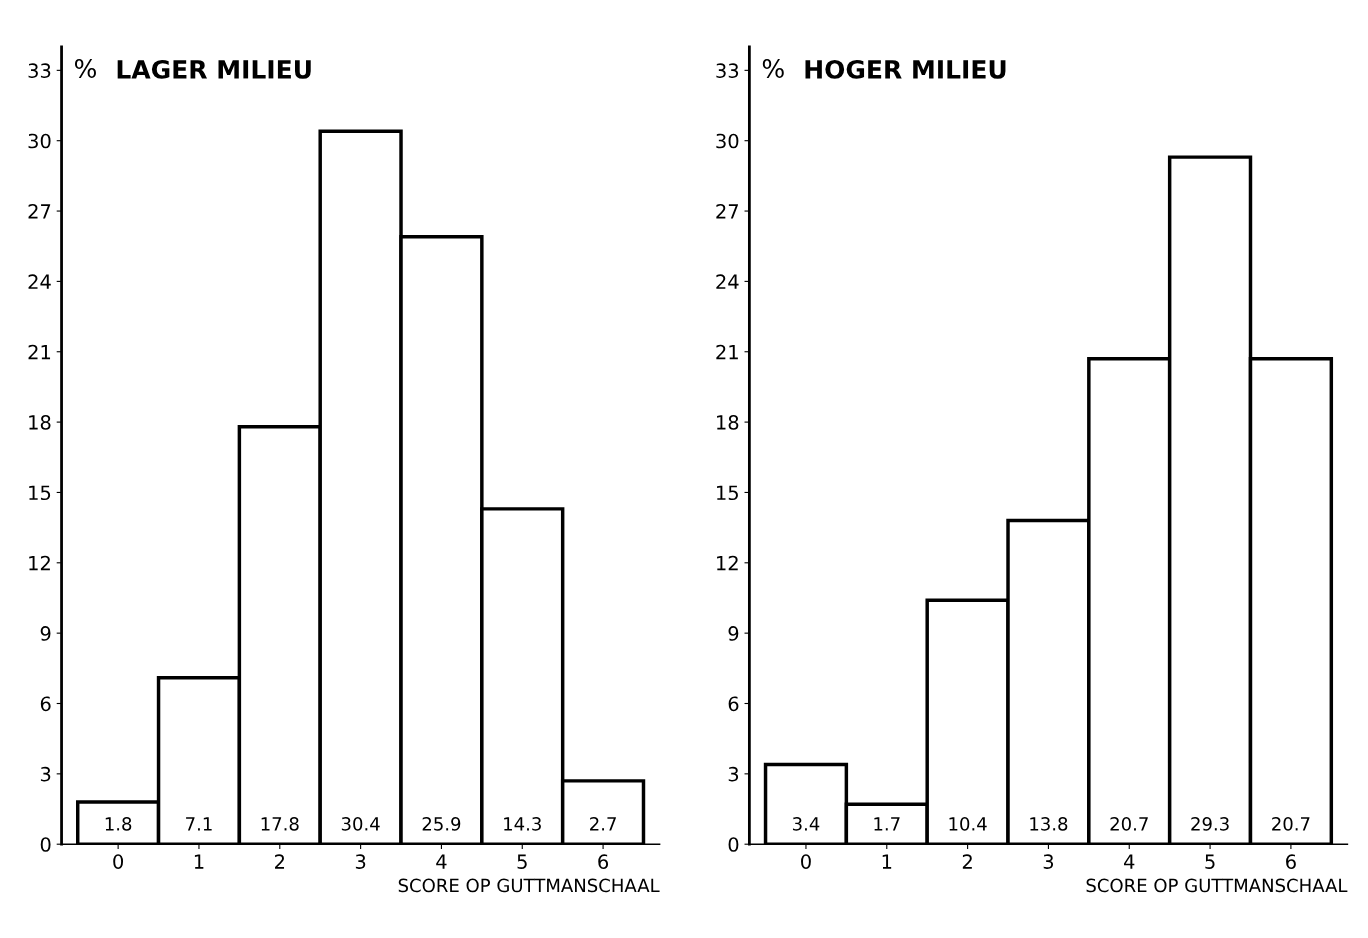  I want to click on data-label: 7.1, so click(199, 824).